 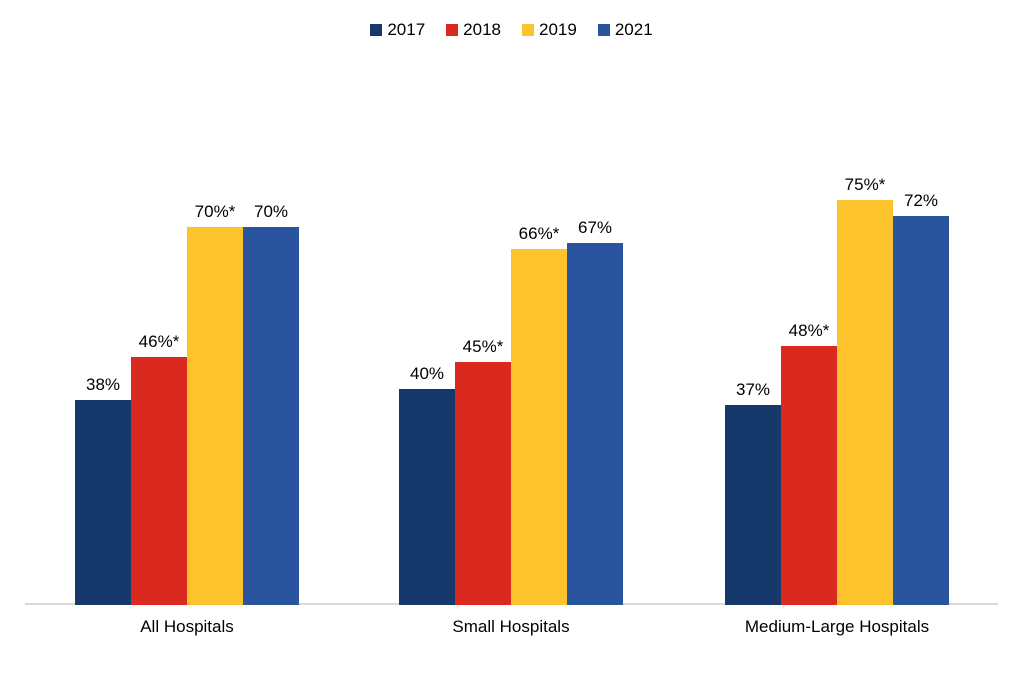 I want to click on bar-column: 46%*, so click(x=159, y=335).